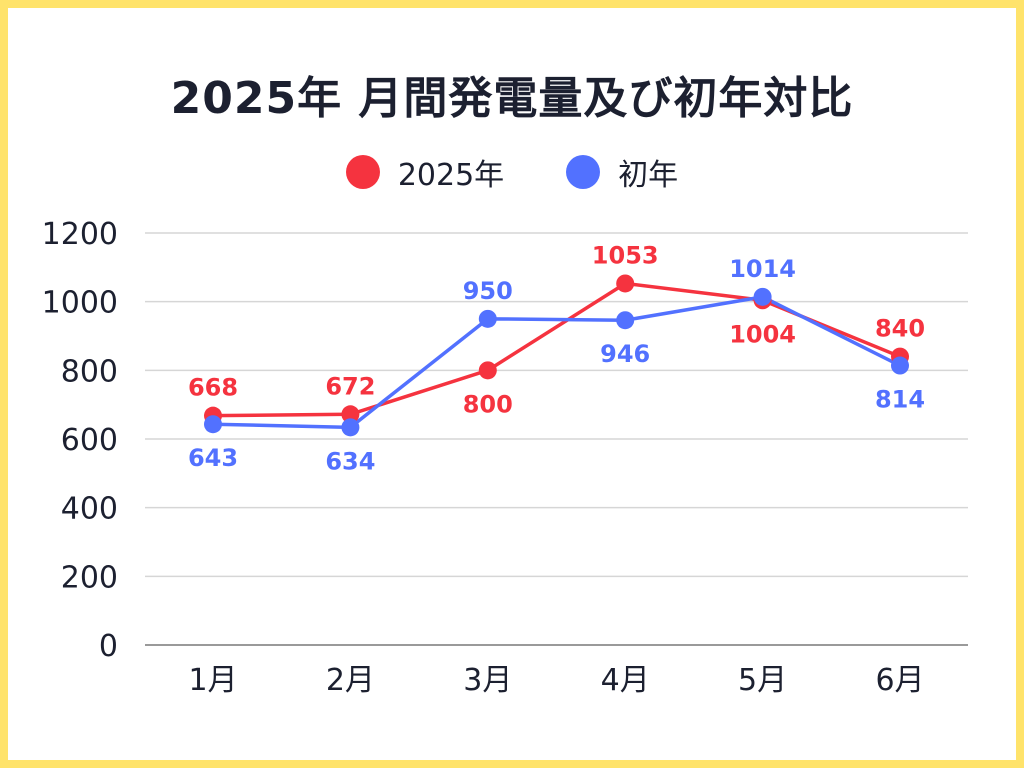 This screenshot has height=768, width=1024. I want to click on data-label: 634, so click(350, 461).